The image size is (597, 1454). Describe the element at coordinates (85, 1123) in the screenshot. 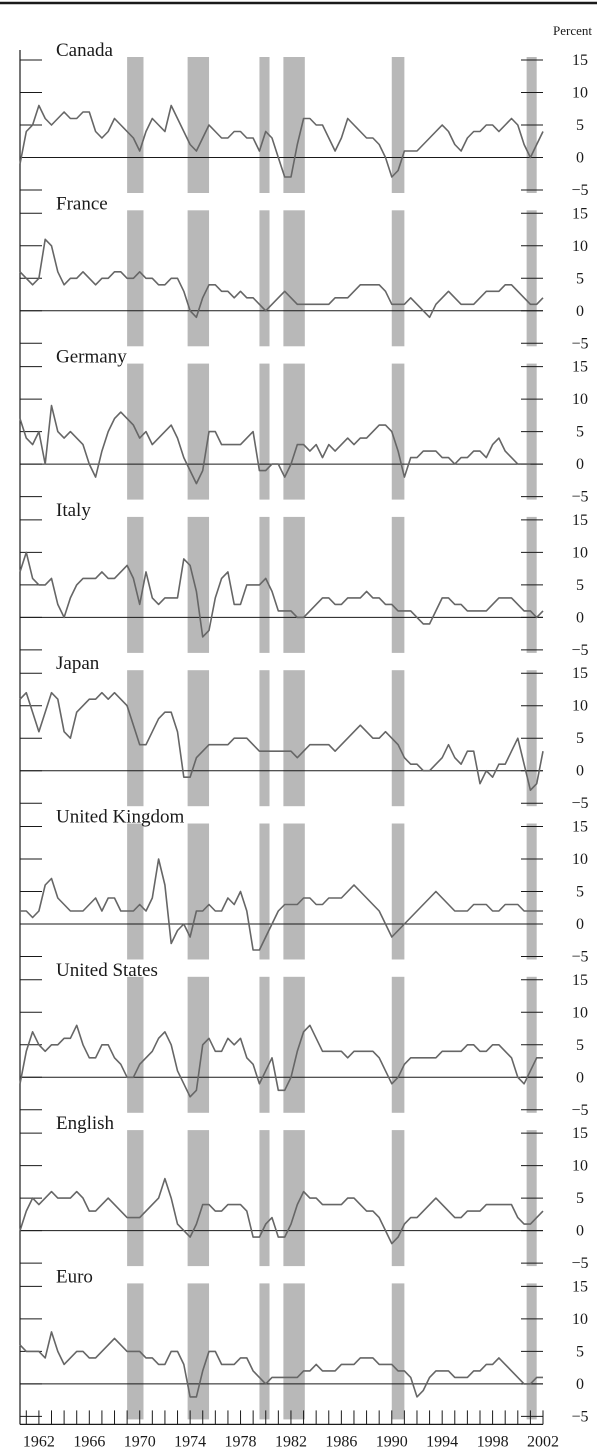

I see `panel-title: English` at that location.